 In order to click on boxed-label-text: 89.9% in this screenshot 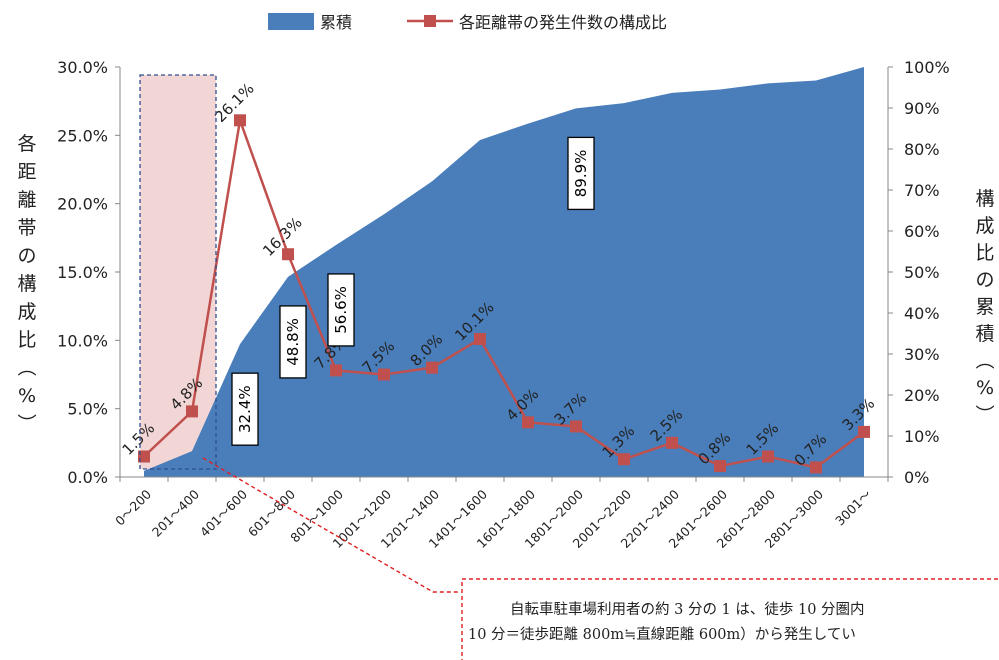, I will do `click(581, 174)`.